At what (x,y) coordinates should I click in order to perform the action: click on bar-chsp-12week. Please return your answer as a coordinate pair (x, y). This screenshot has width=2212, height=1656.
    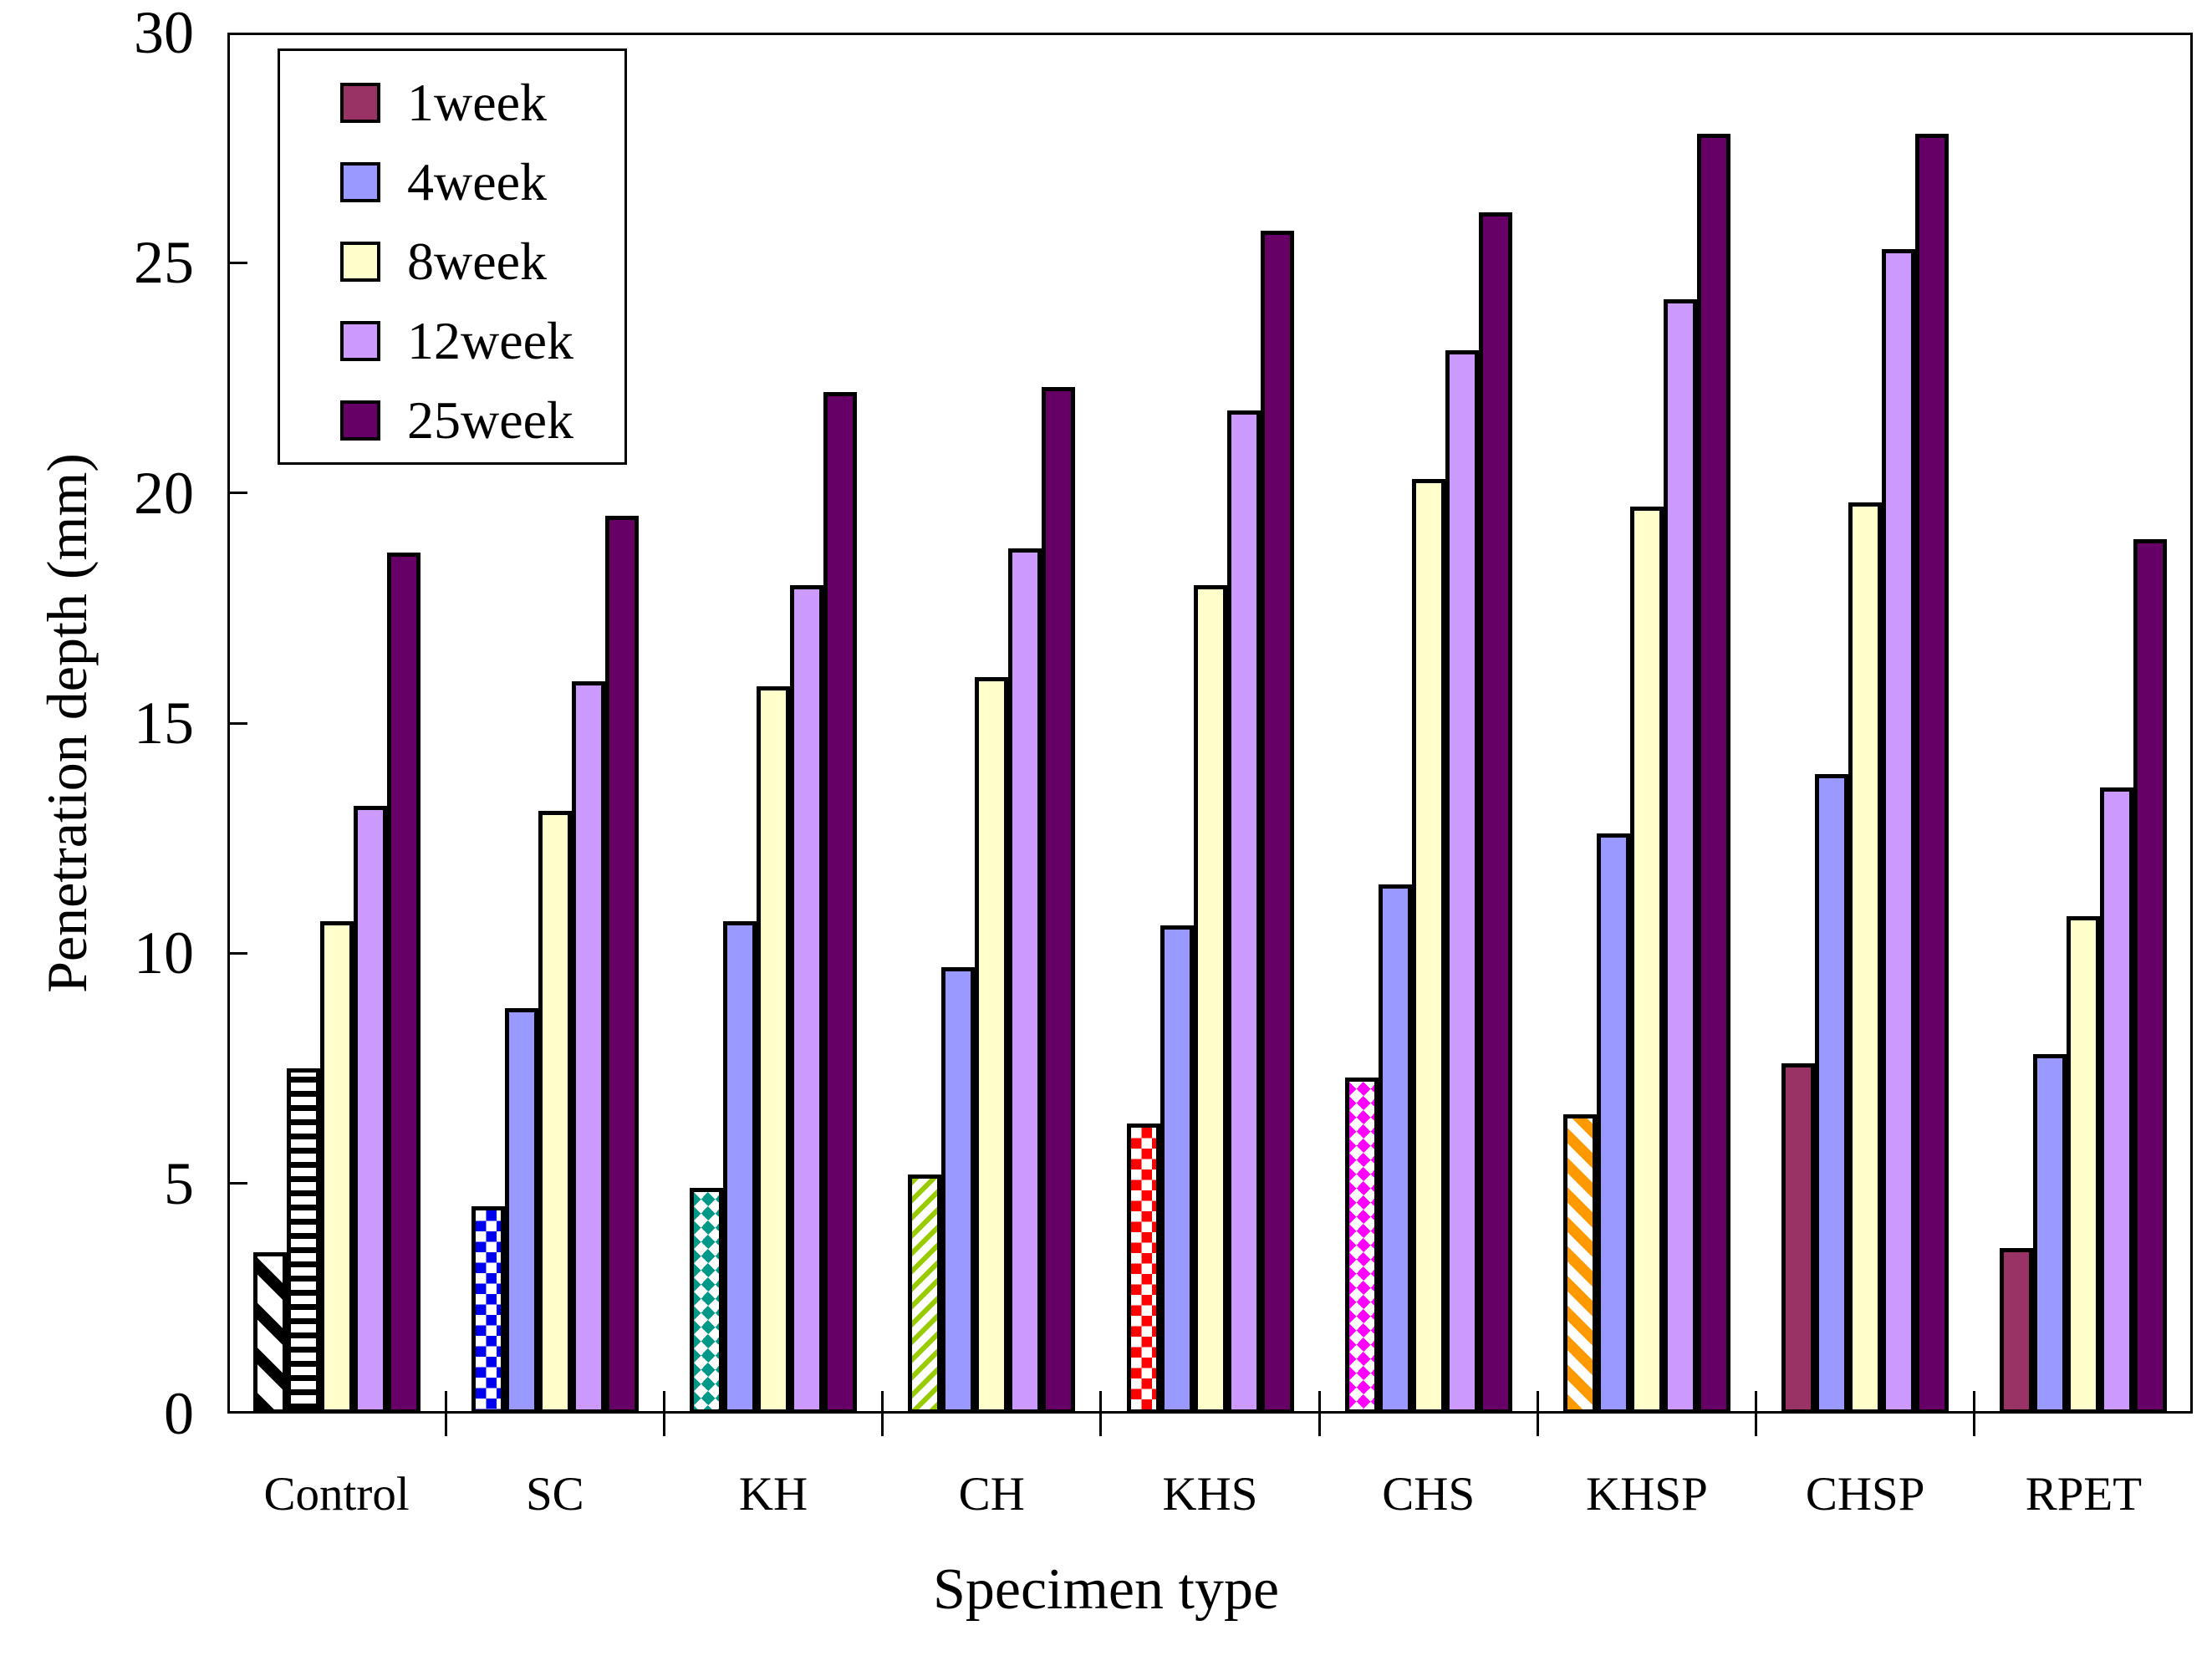
    Looking at the image, I should click on (1899, 831).